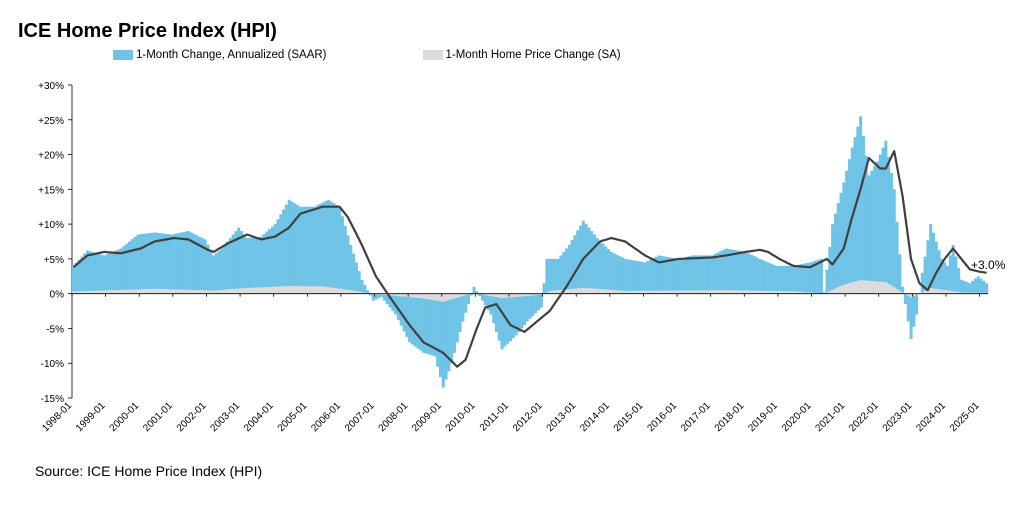 This screenshot has width=1023, height=512. Describe the element at coordinates (831, 417) in the screenshot. I see `x-tick-label: 2021-01` at that location.